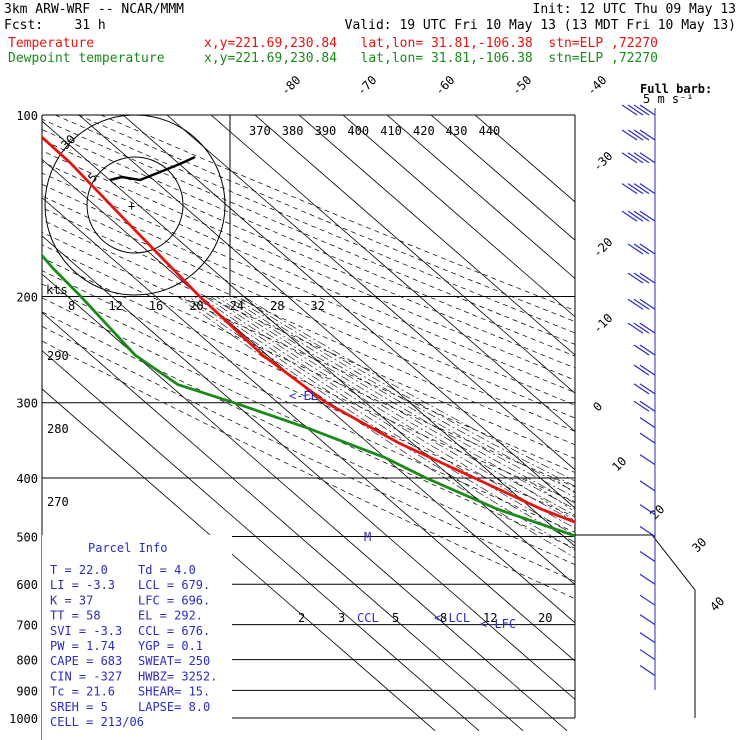  What do you see at coordinates (174, 631) in the screenshot?
I see `parcel-row-right: CCL = 676.` at bounding box center [174, 631].